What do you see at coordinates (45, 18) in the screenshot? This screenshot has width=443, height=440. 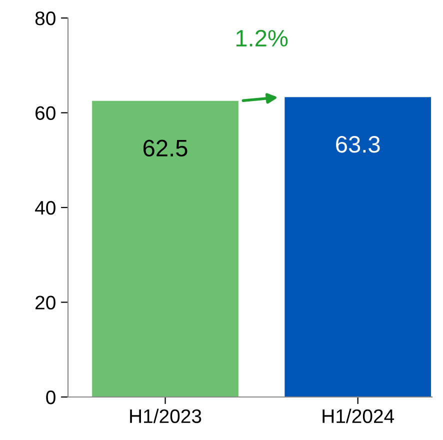 I see `y-tick-label: 80` at bounding box center [45, 18].